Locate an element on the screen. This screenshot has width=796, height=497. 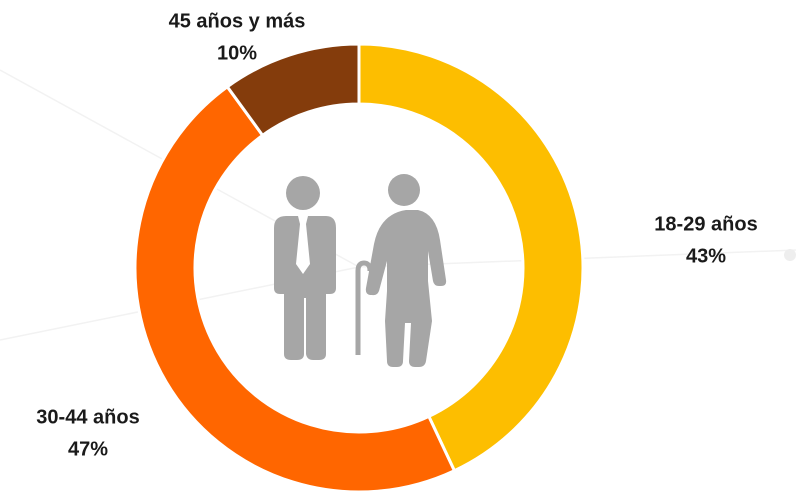
category-label: 45 años y más is located at coordinates (237, 21).